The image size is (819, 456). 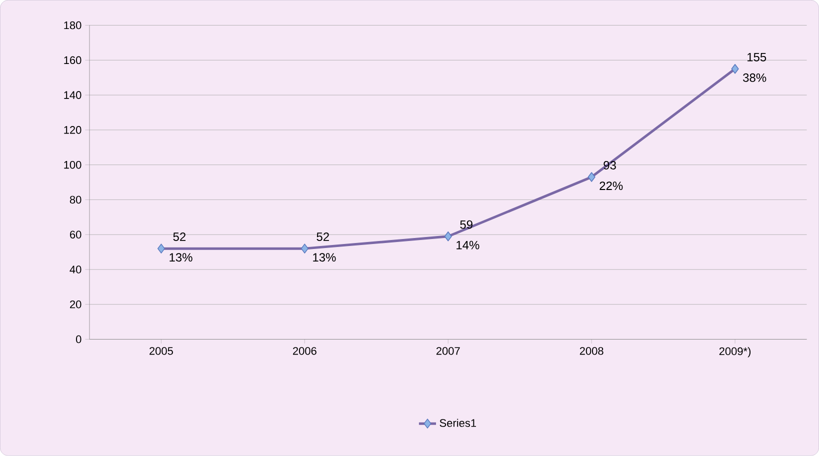 I want to click on y-tick-label: 80, so click(x=76, y=200).